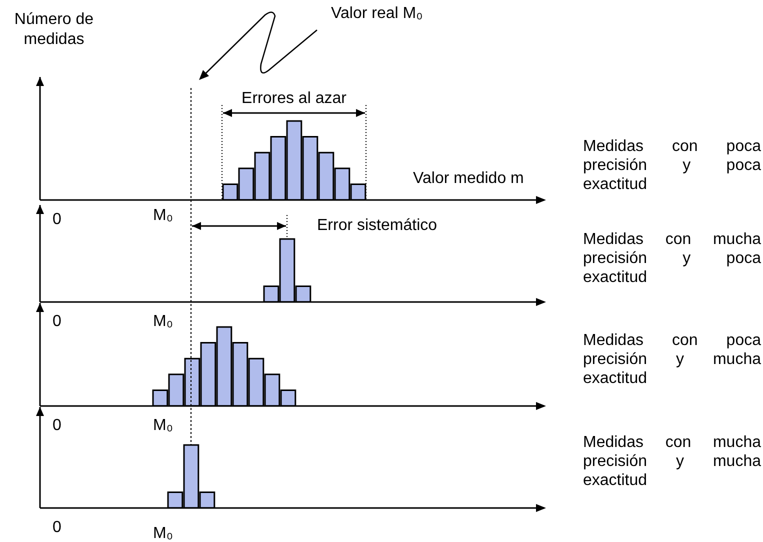  What do you see at coordinates (295, 98) in the screenshot?
I see `text: Errores al azar` at bounding box center [295, 98].